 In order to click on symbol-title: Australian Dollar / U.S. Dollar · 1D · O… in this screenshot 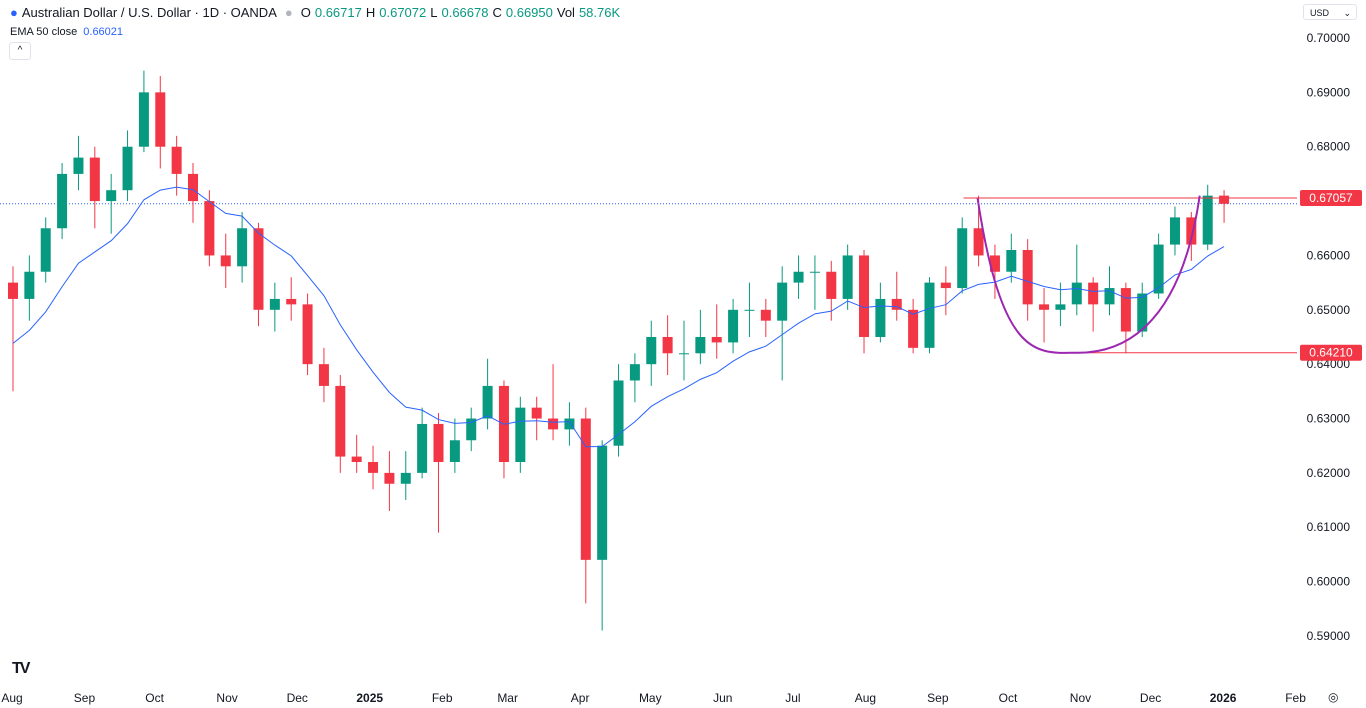, I will do `click(149, 12)`.